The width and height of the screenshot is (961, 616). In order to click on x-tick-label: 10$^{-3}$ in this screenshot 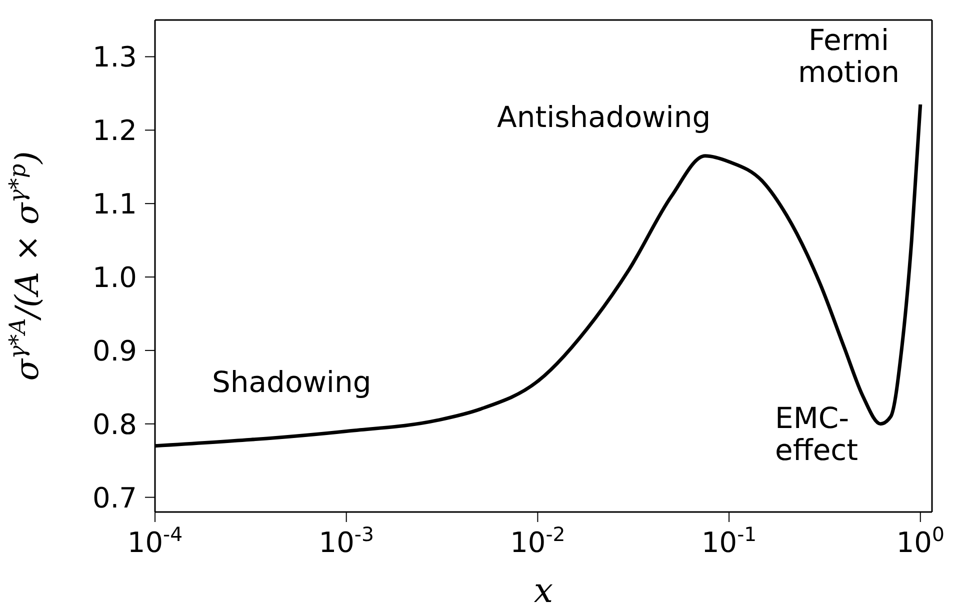, I will do `click(346, 540)`.